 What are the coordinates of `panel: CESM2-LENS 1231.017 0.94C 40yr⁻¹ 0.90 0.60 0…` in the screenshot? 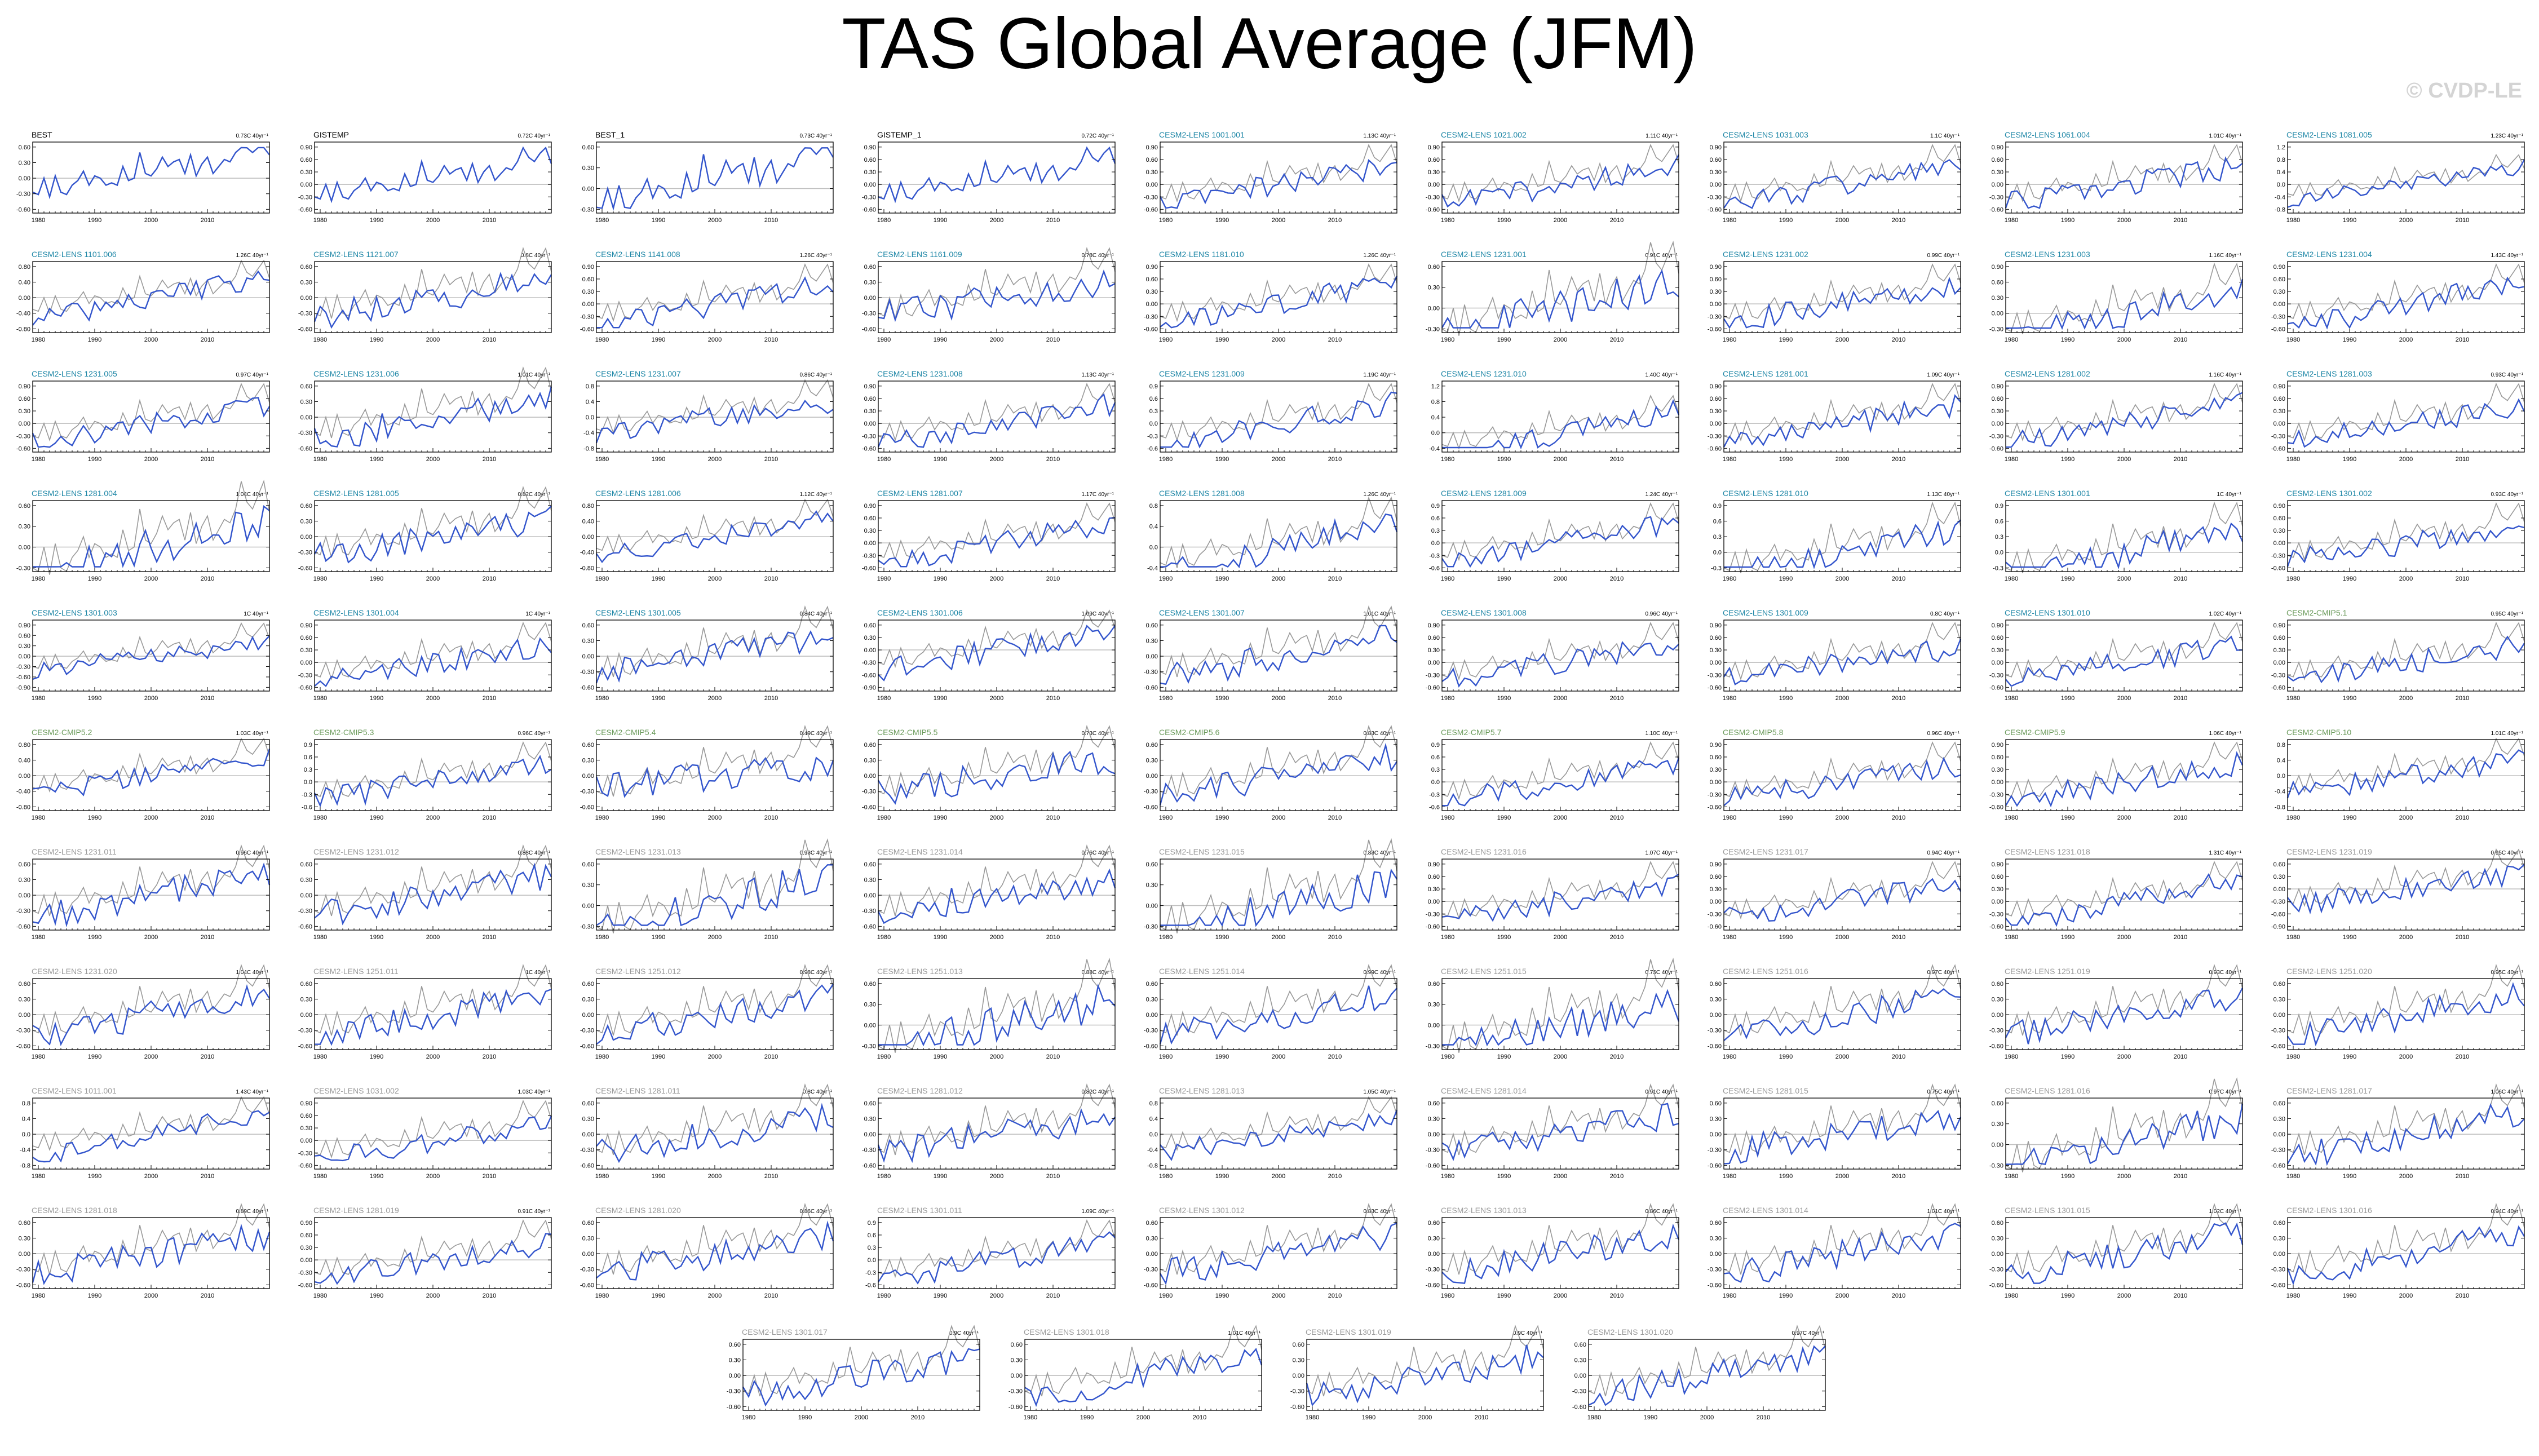 It's located at (1835, 894).